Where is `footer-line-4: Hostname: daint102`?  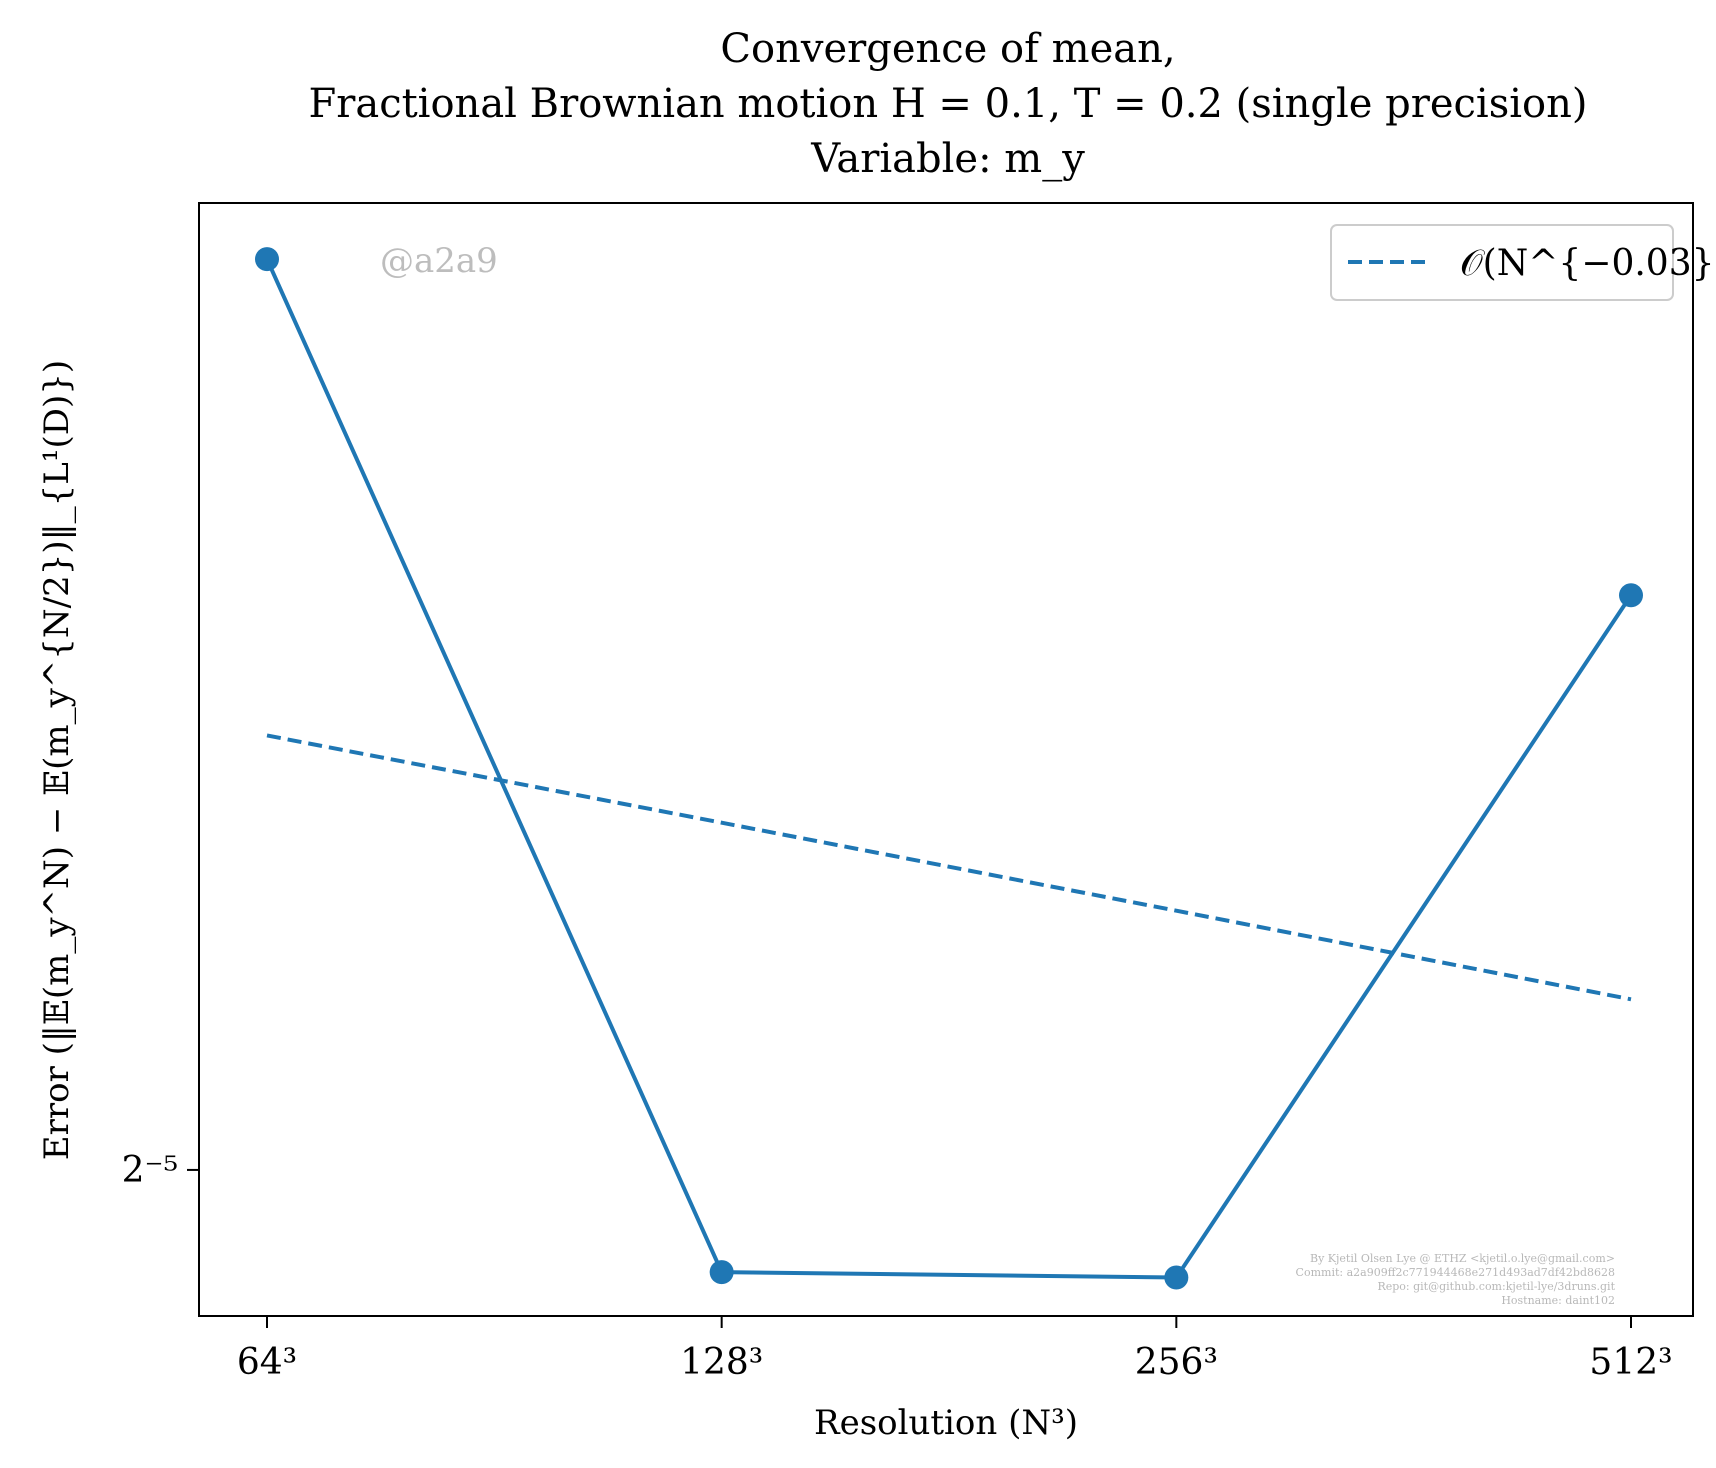 footer-line-4: Hostname: daint102 is located at coordinates (1558, 1300).